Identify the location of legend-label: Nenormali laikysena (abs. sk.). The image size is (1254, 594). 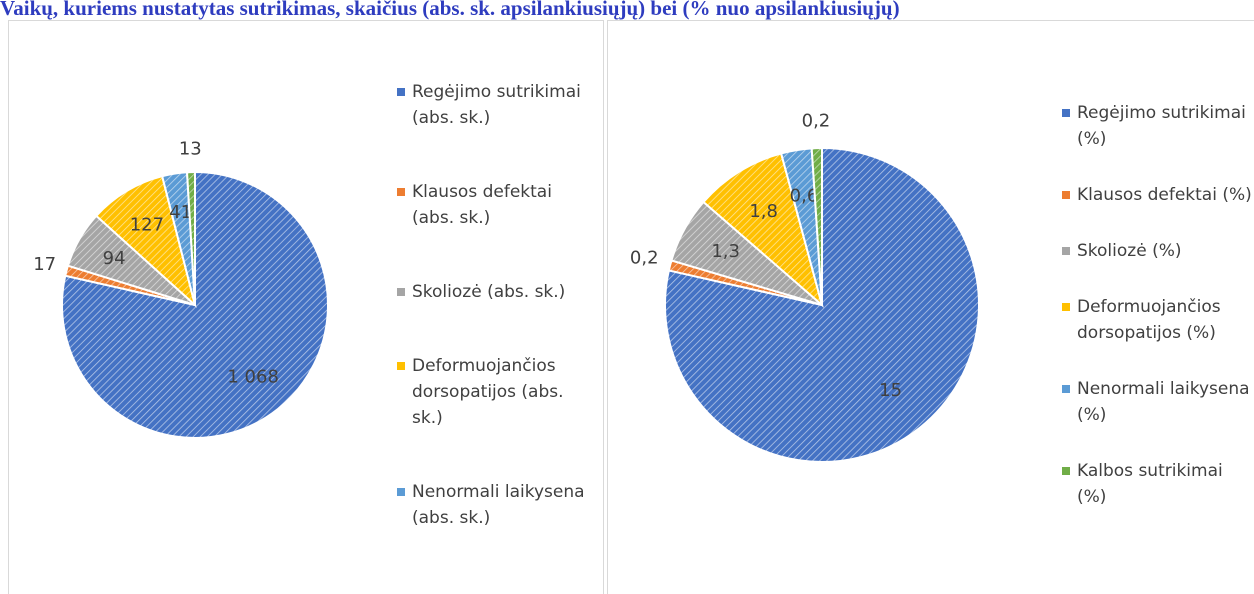
(498, 505).